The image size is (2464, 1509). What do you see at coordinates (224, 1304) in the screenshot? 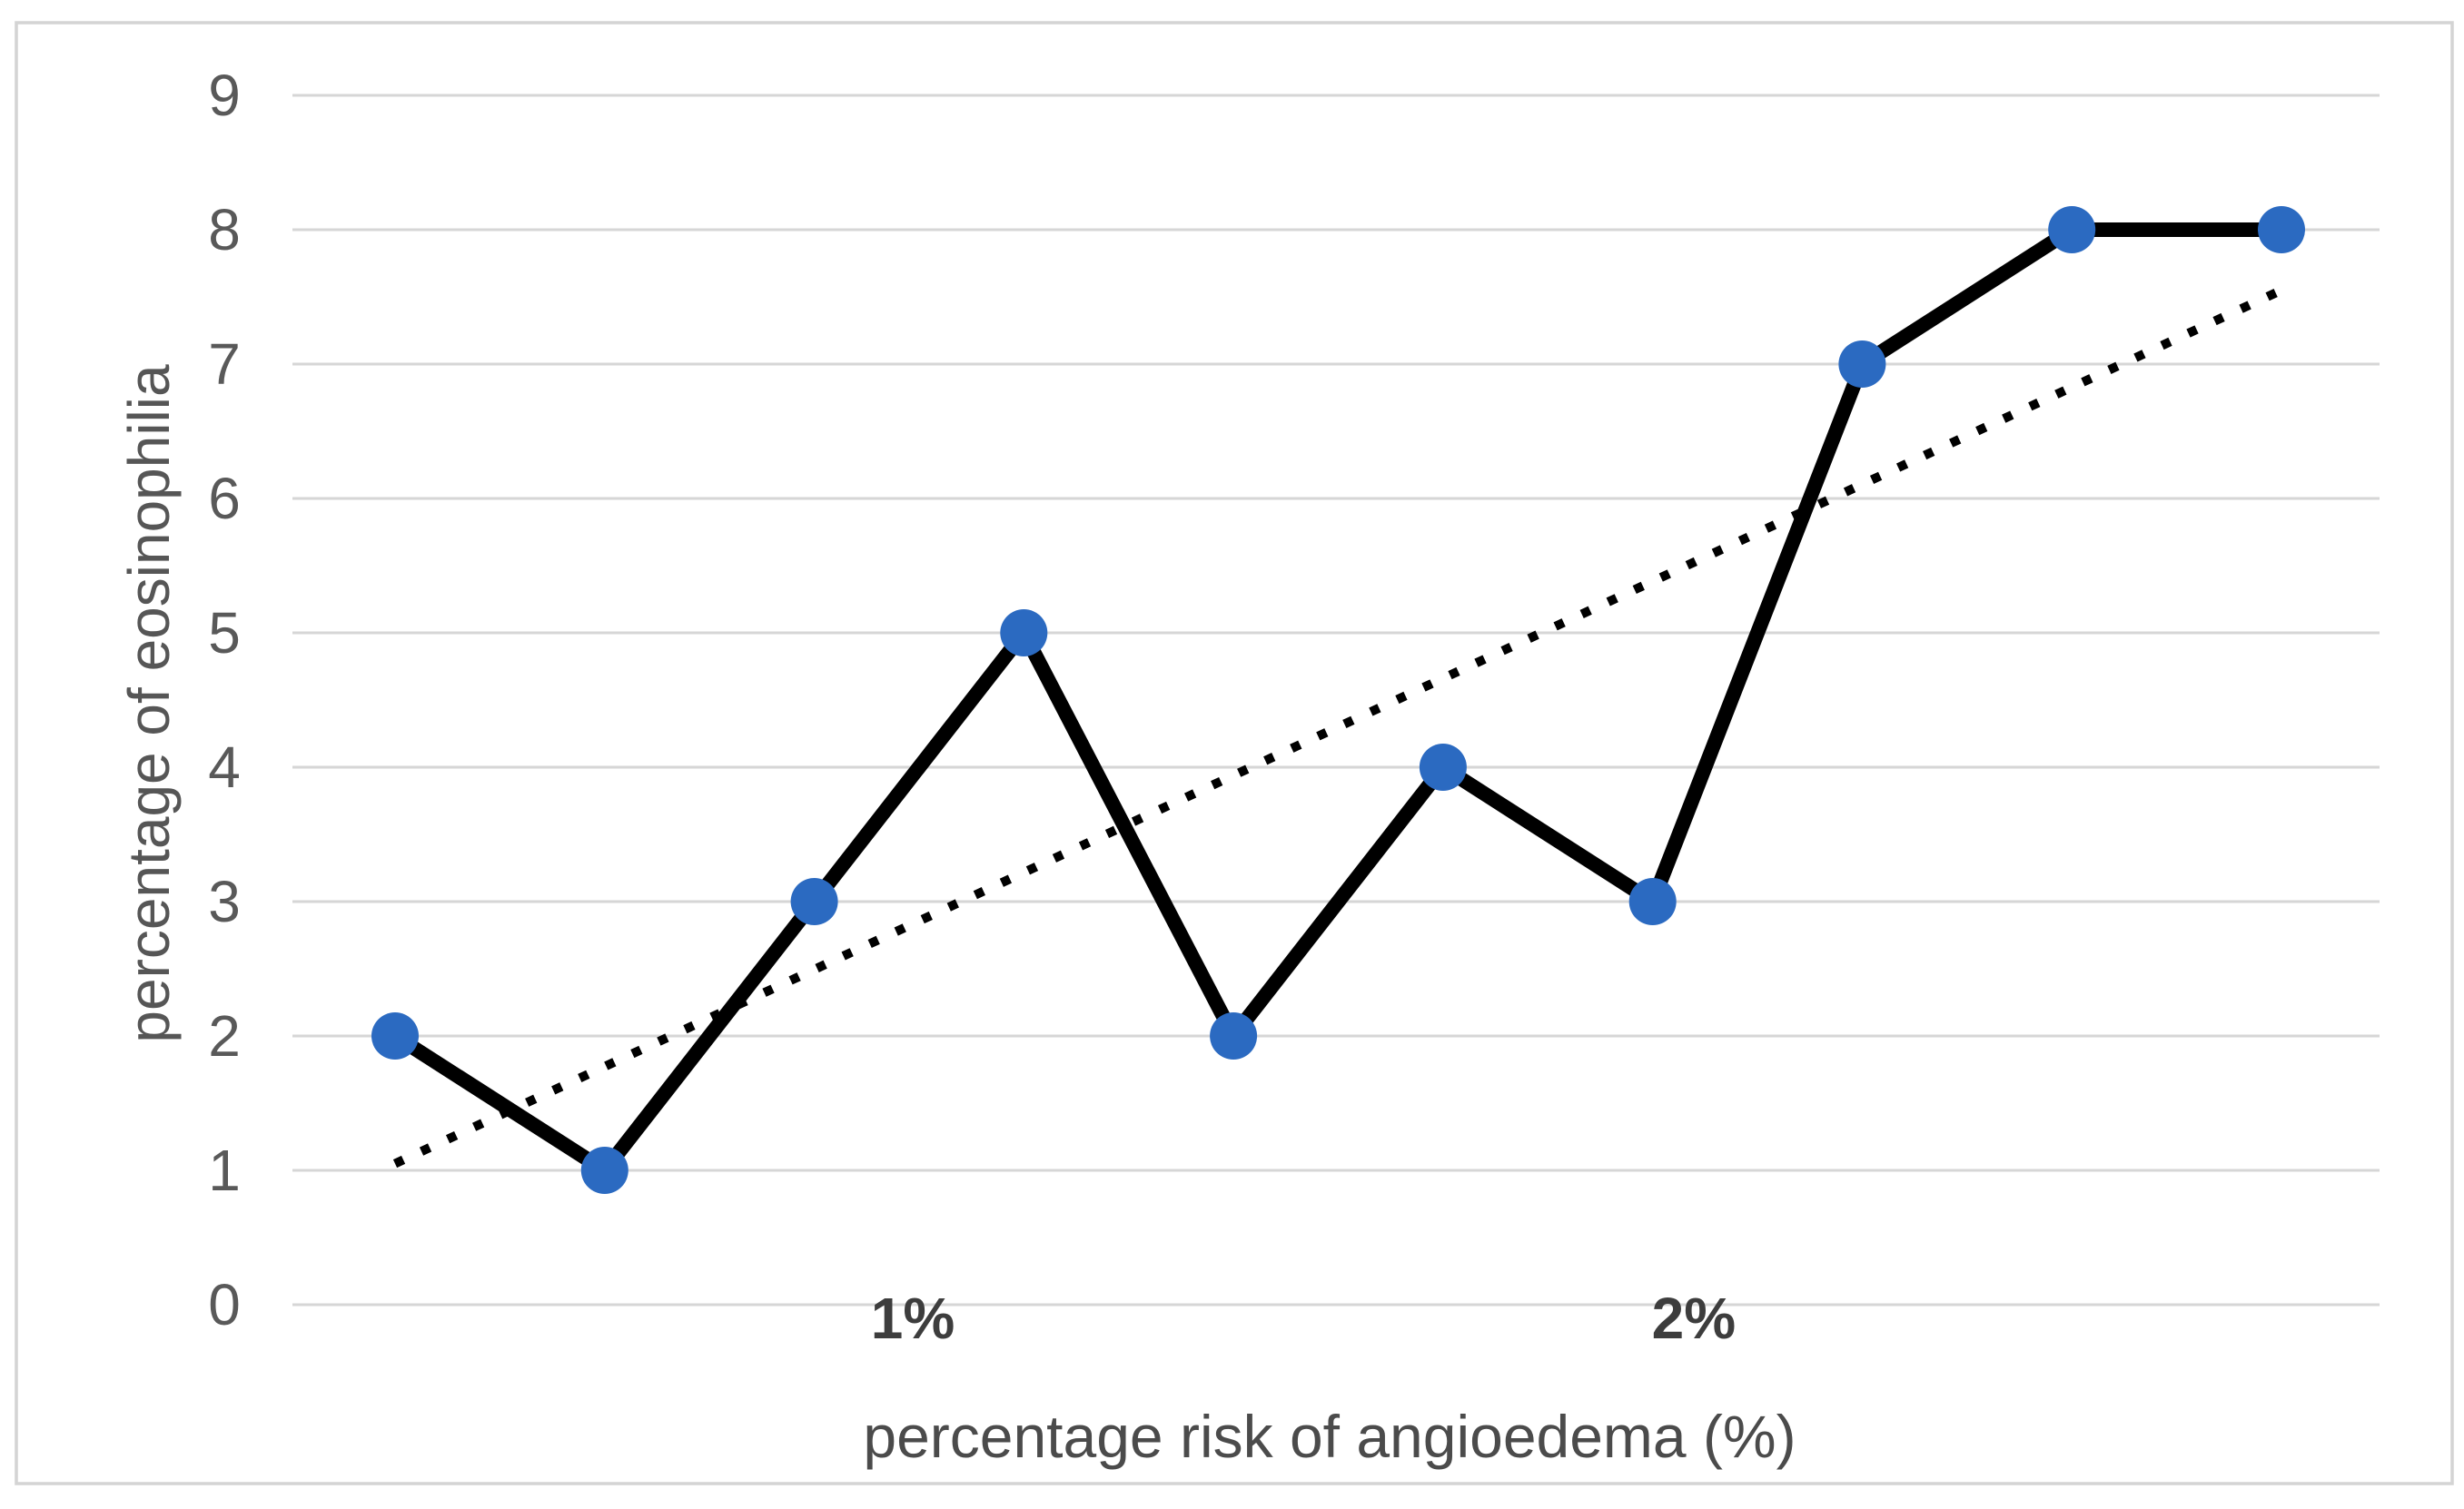
I see `y-tick-label-0: 0` at bounding box center [224, 1304].